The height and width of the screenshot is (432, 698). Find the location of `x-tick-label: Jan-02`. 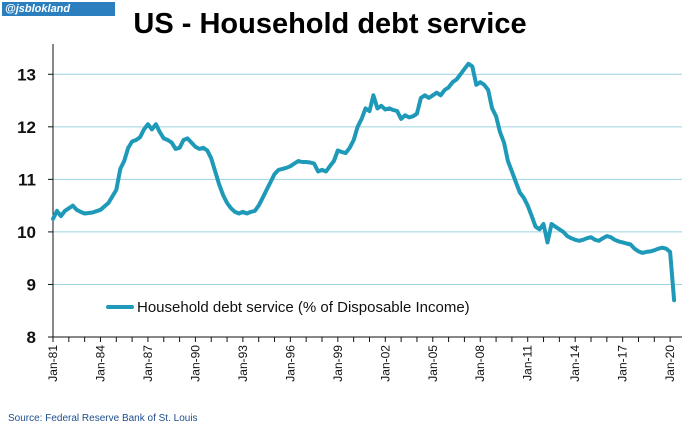

x-tick-label: Jan-02 is located at coordinates (385, 363).